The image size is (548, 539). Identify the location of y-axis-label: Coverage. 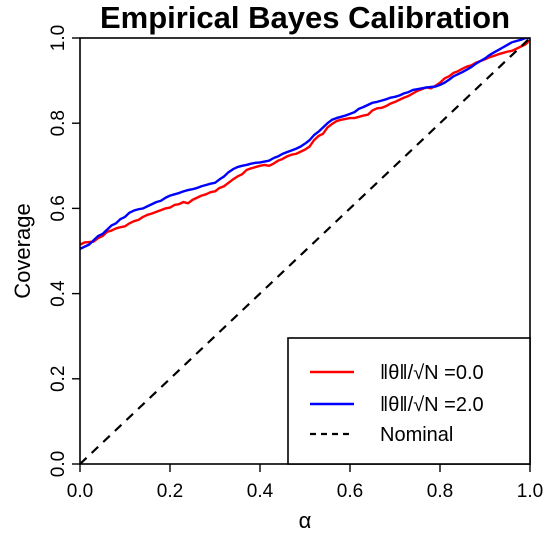
(22, 250).